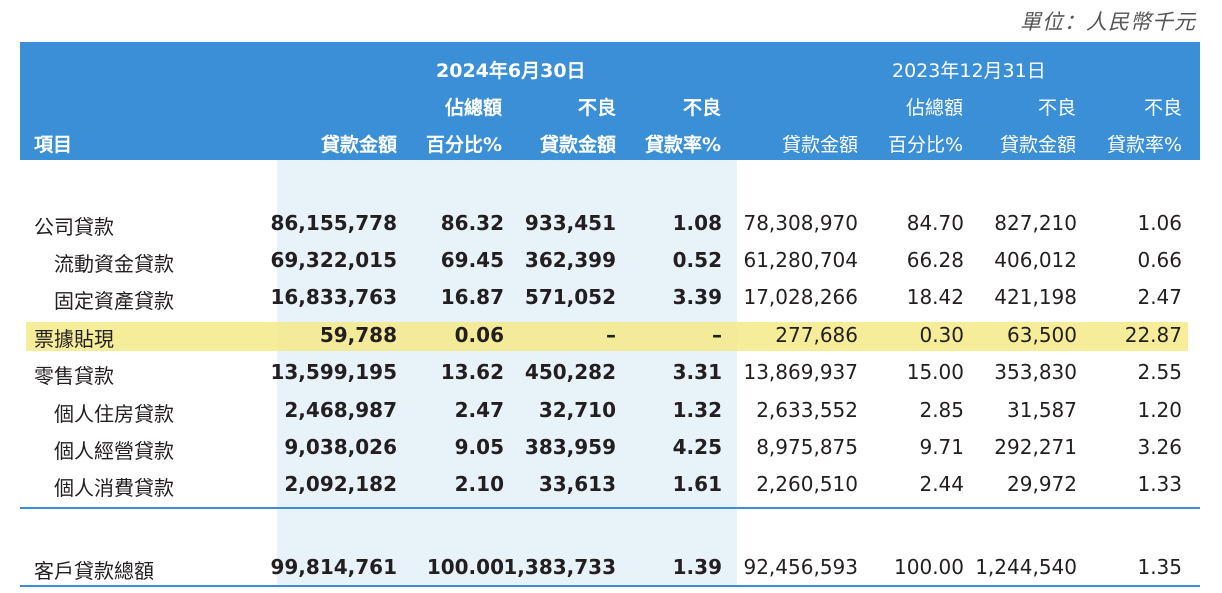 The width and height of the screenshot is (1222, 593). I want to click on col-2024-npl-amount-line1: 不良, so click(596, 108).